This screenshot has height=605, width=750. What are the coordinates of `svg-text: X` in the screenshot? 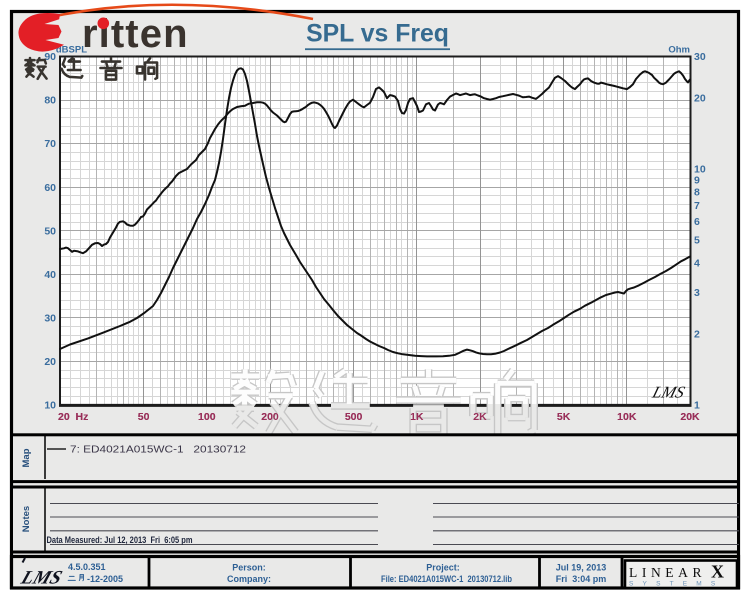 It's located at (717, 572).